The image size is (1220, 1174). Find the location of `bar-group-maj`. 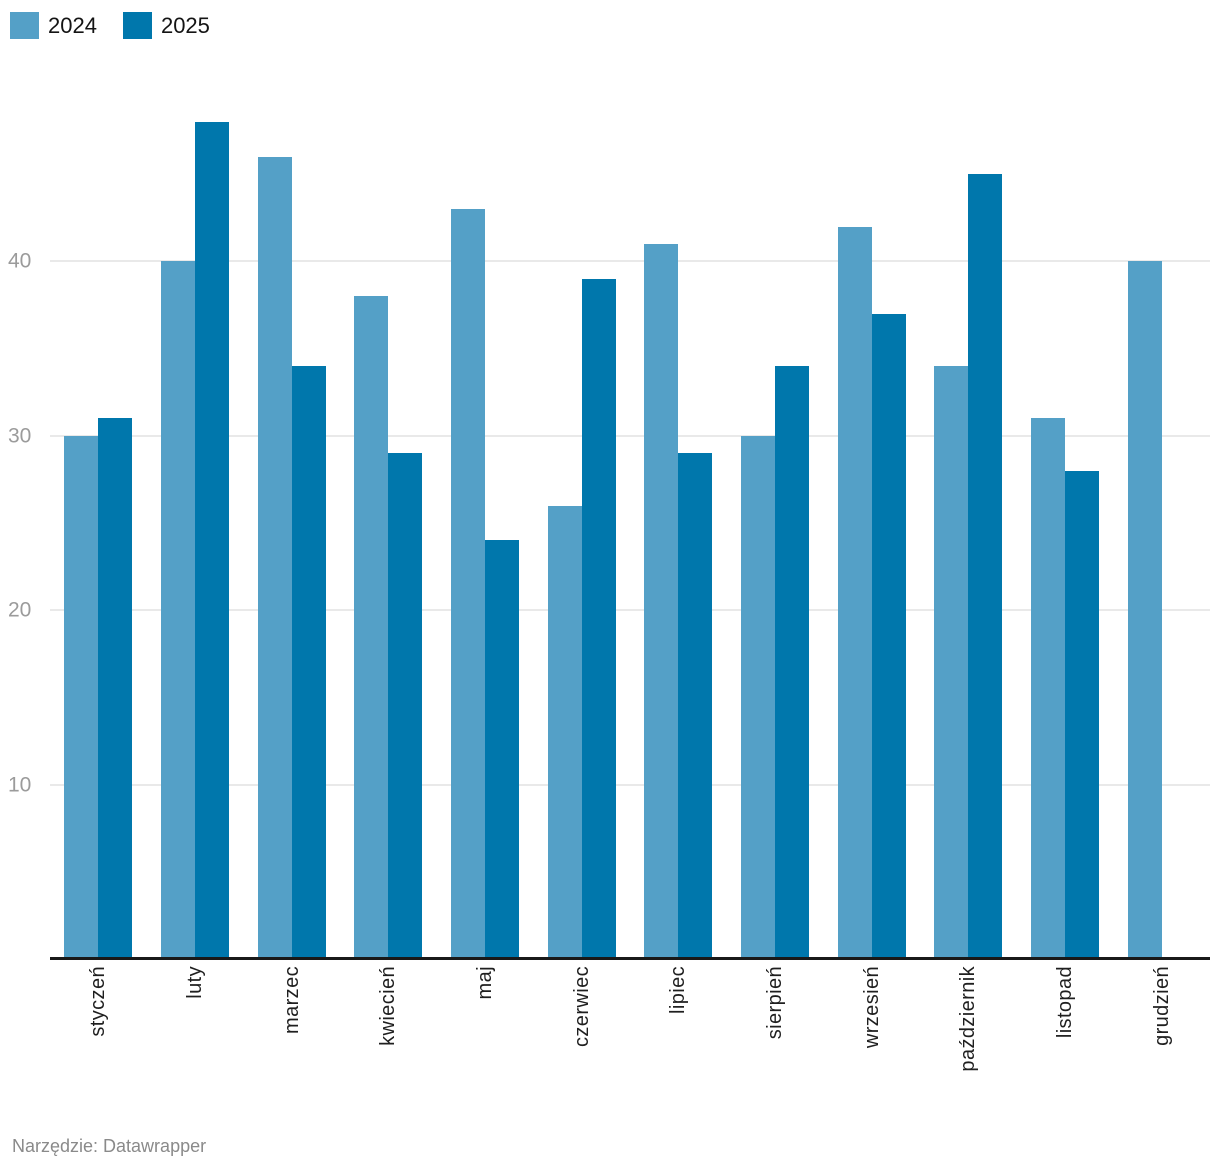

bar-group-maj is located at coordinates (485, 523).